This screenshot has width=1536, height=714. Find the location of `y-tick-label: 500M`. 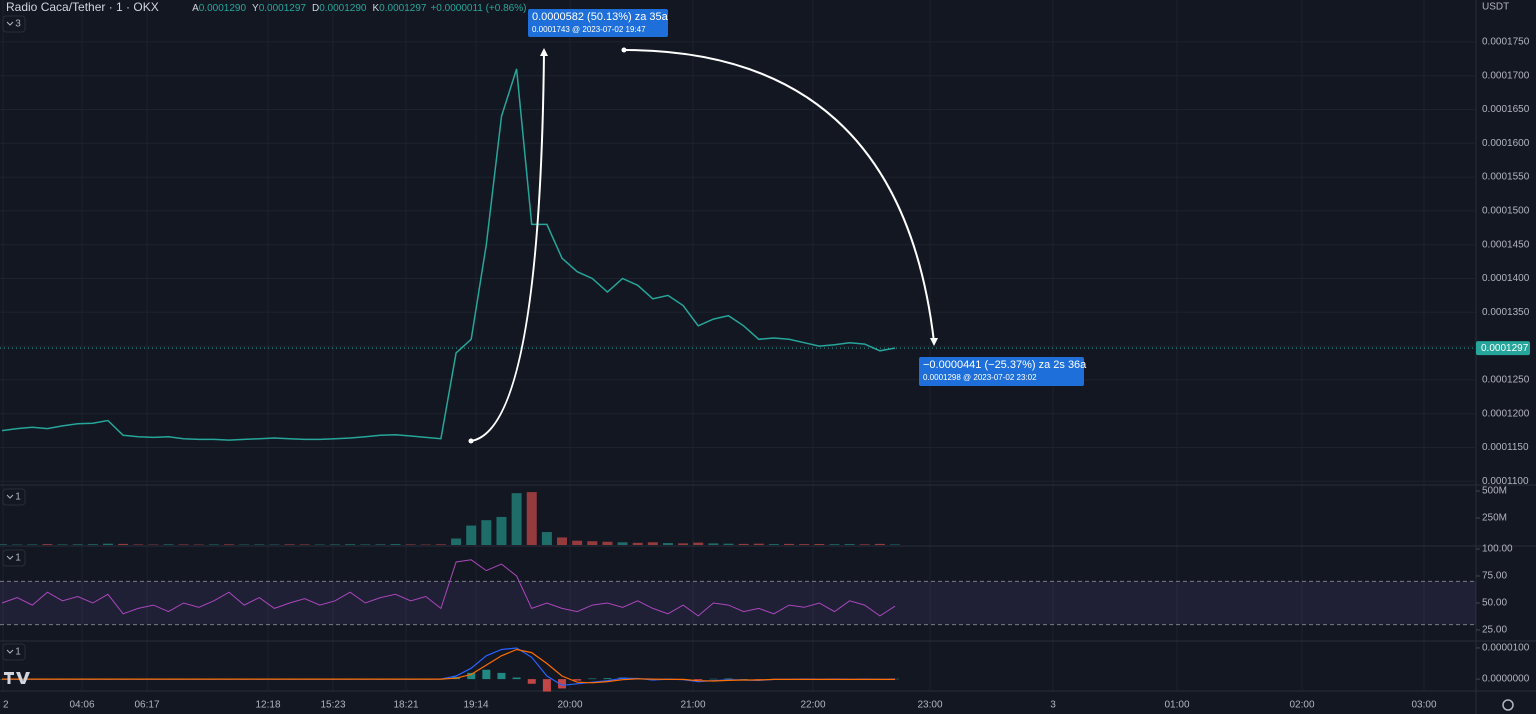

y-tick-label: 500M is located at coordinates (1494, 491).